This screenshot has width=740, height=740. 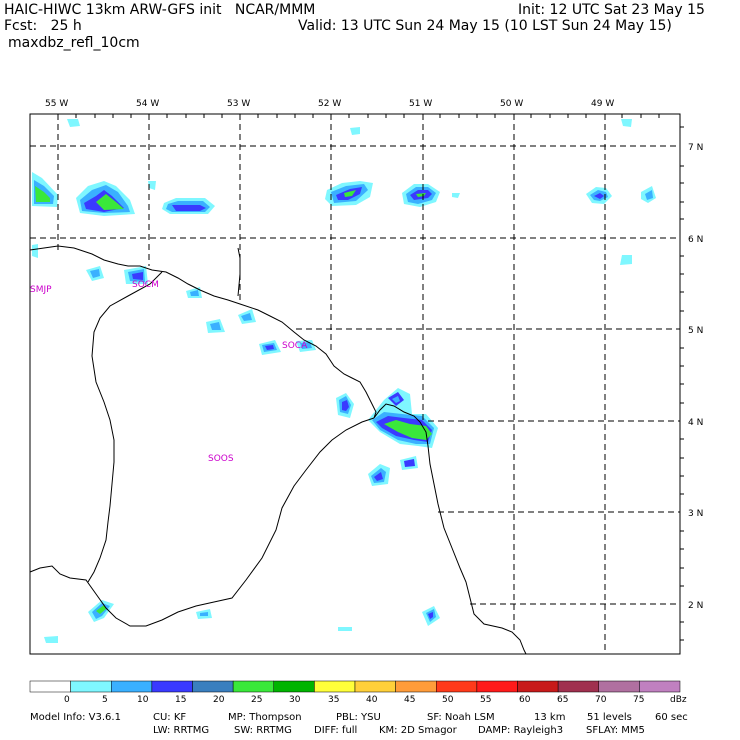 I want to click on colorbar-tick: 35, so click(x=334, y=700).